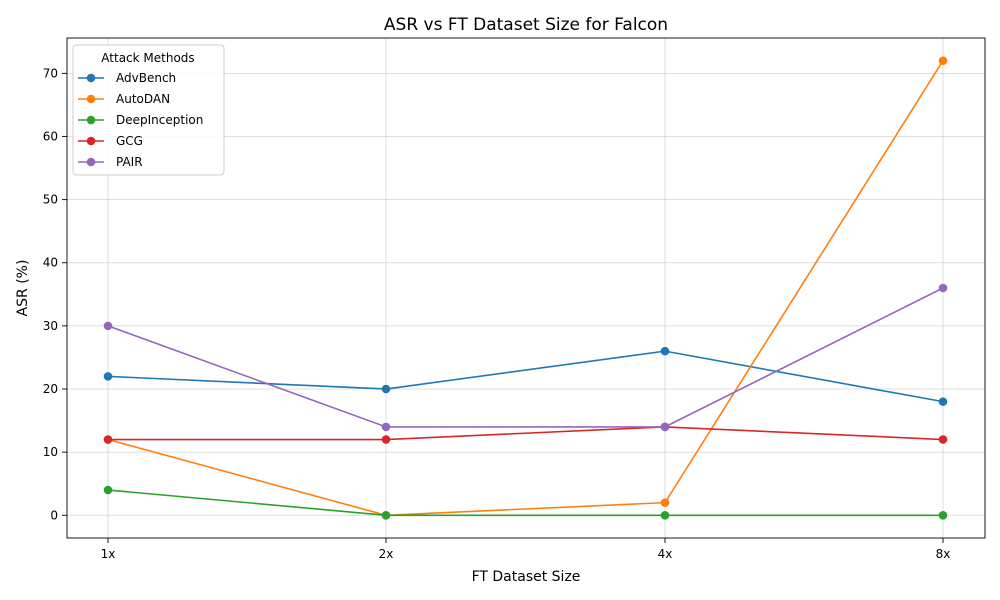  Describe the element at coordinates (943, 554) in the screenshot. I see `x-tick-label: 8x` at that location.